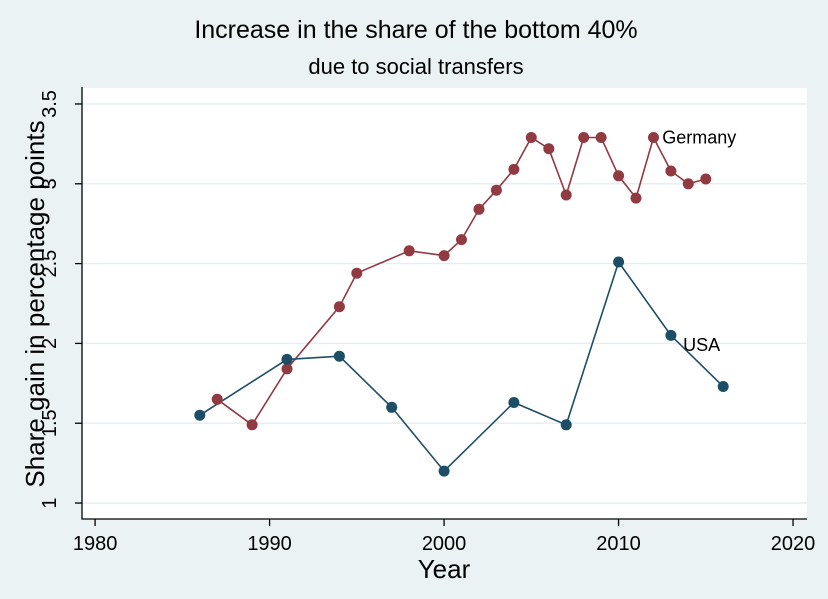 The width and height of the screenshot is (828, 599). I want to click on y-tick-label: 3.5, so click(50, 104).